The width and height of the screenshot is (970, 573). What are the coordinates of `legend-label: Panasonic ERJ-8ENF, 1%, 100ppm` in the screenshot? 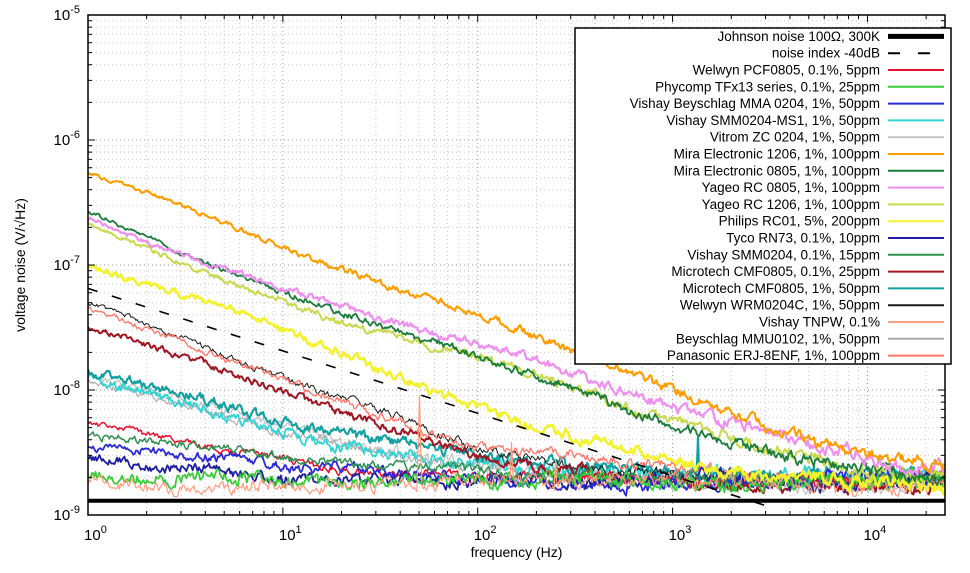 It's located at (773, 355).